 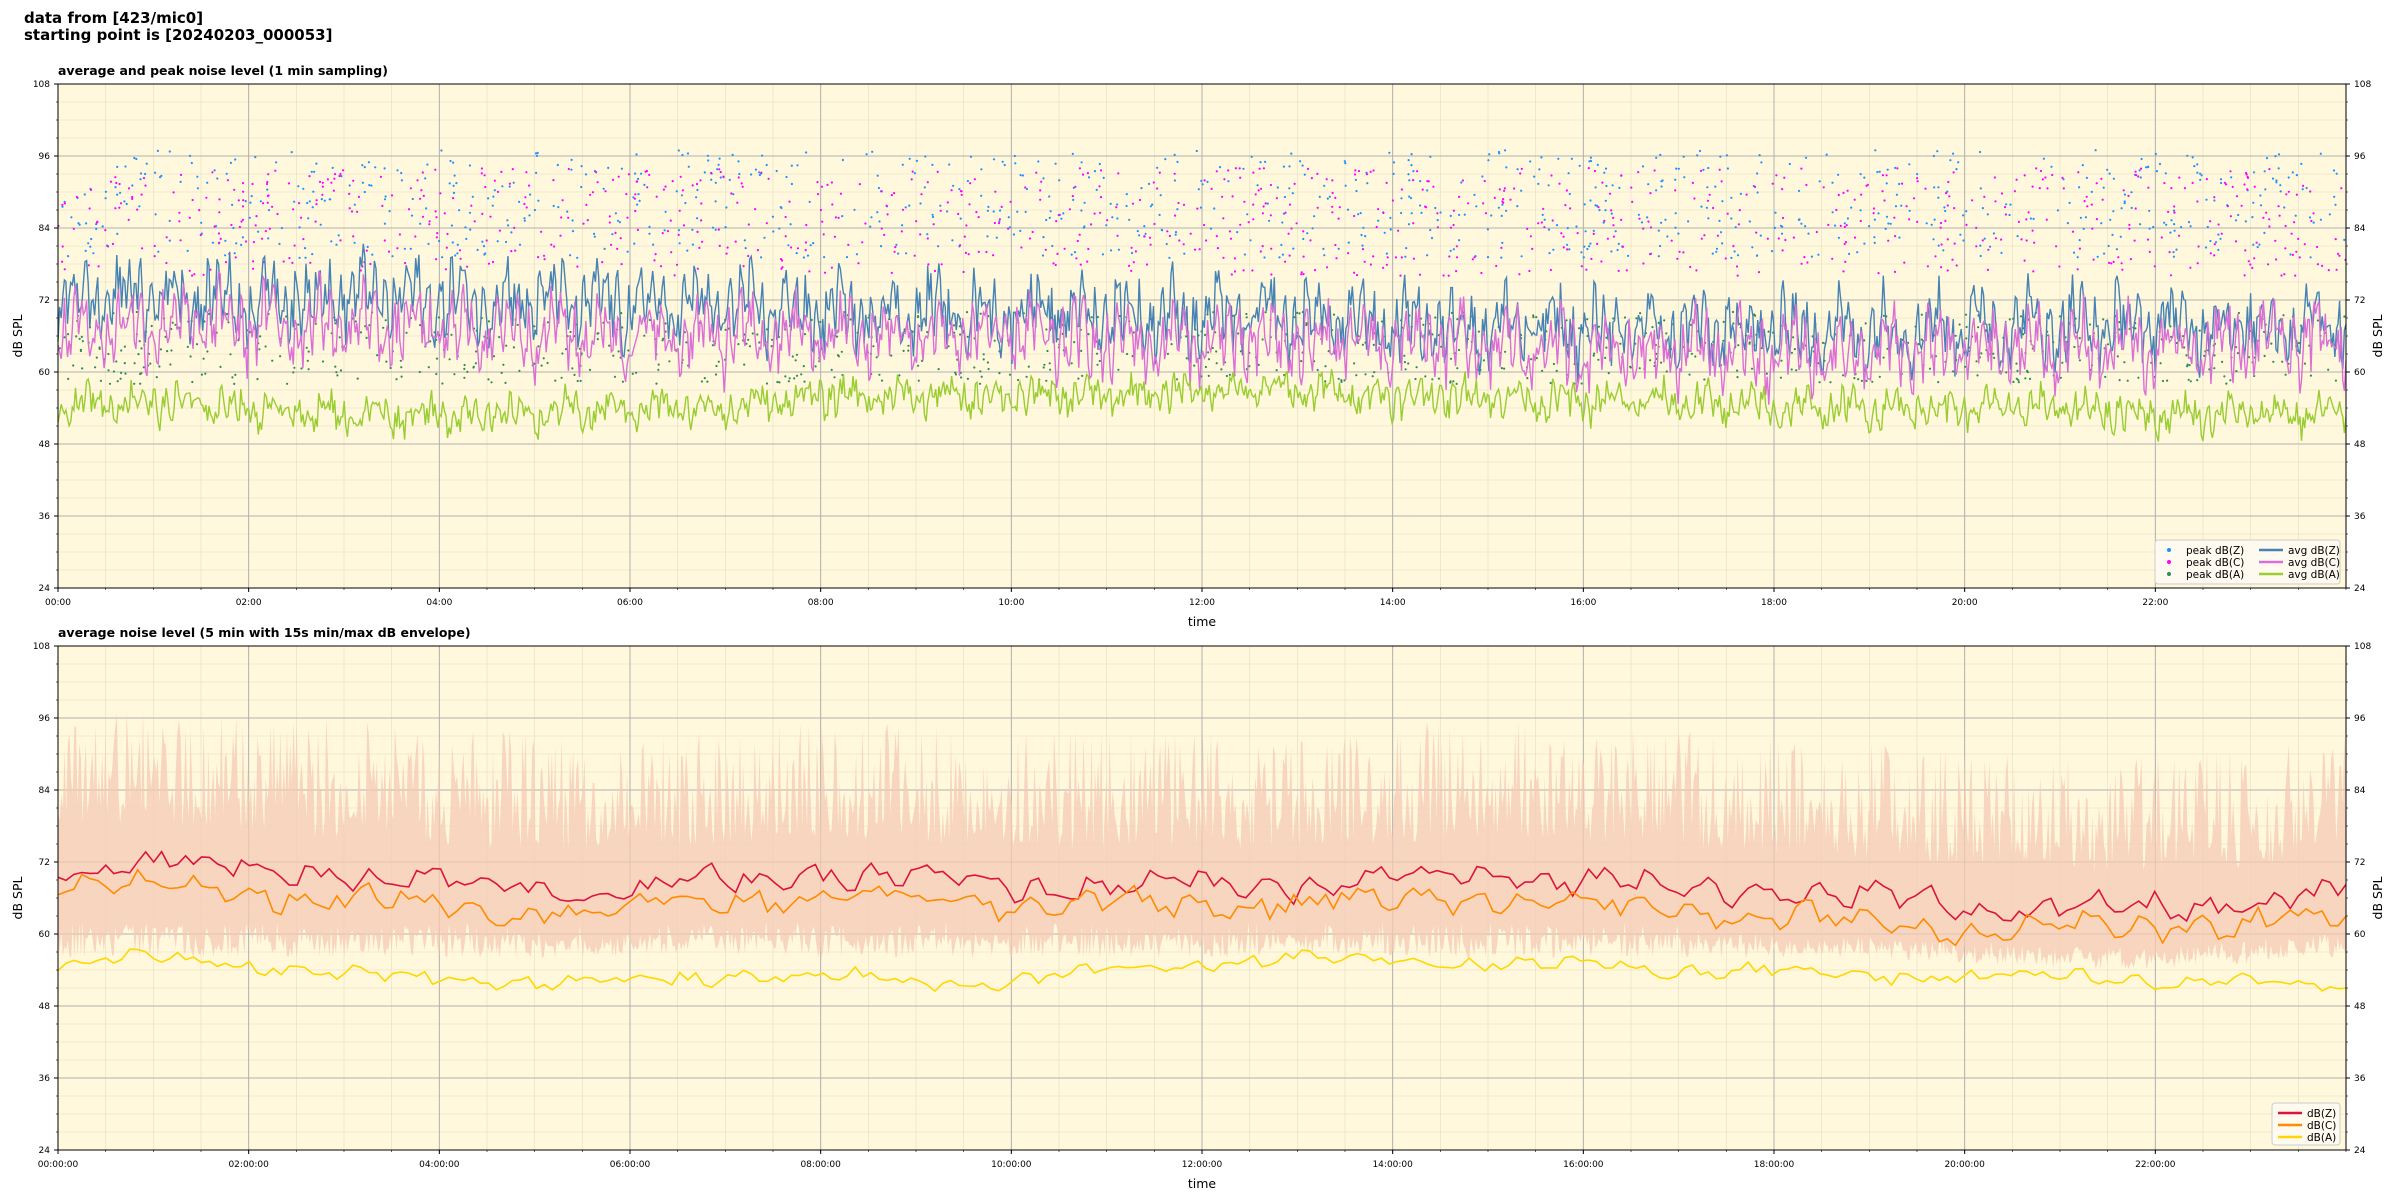 What do you see at coordinates (45, 1007) in the screenshot?
I see `y-tick-label: 48` at bounding box center [45, 1007].